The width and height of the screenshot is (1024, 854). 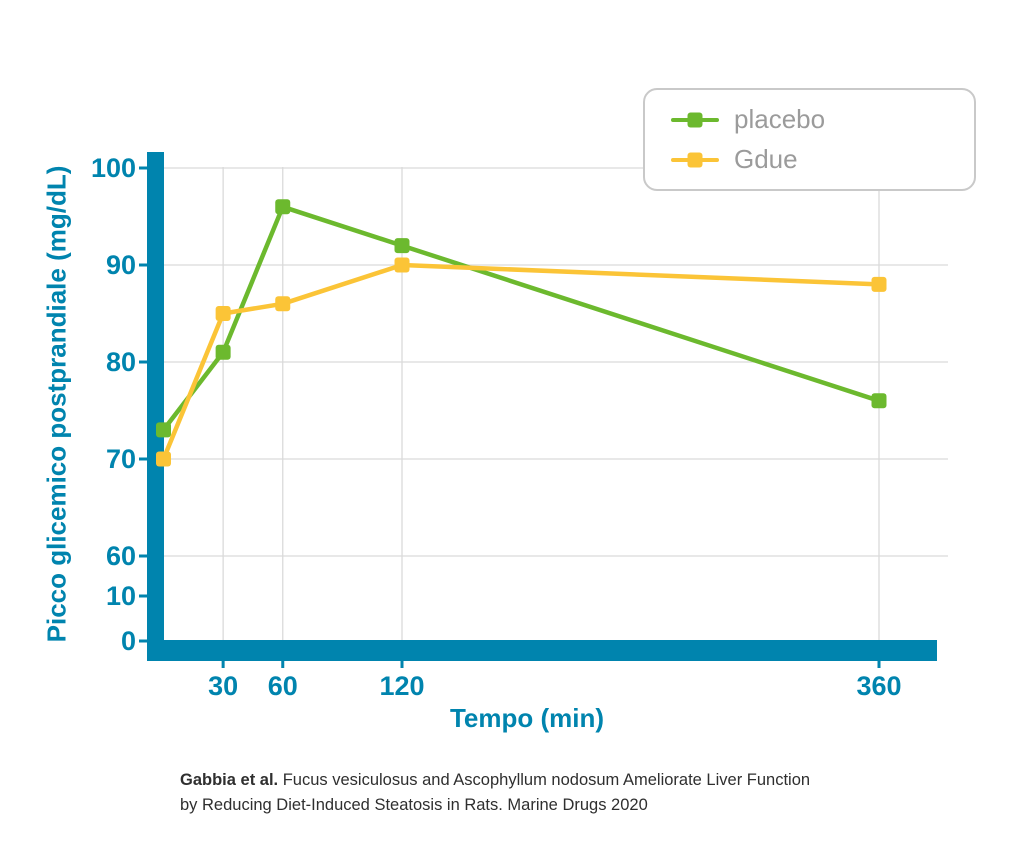 What do you see at coordinates (822, 159) in the screenshot?
I see `legend-item-gdue: Gdue` at bounding box center [822, 159].